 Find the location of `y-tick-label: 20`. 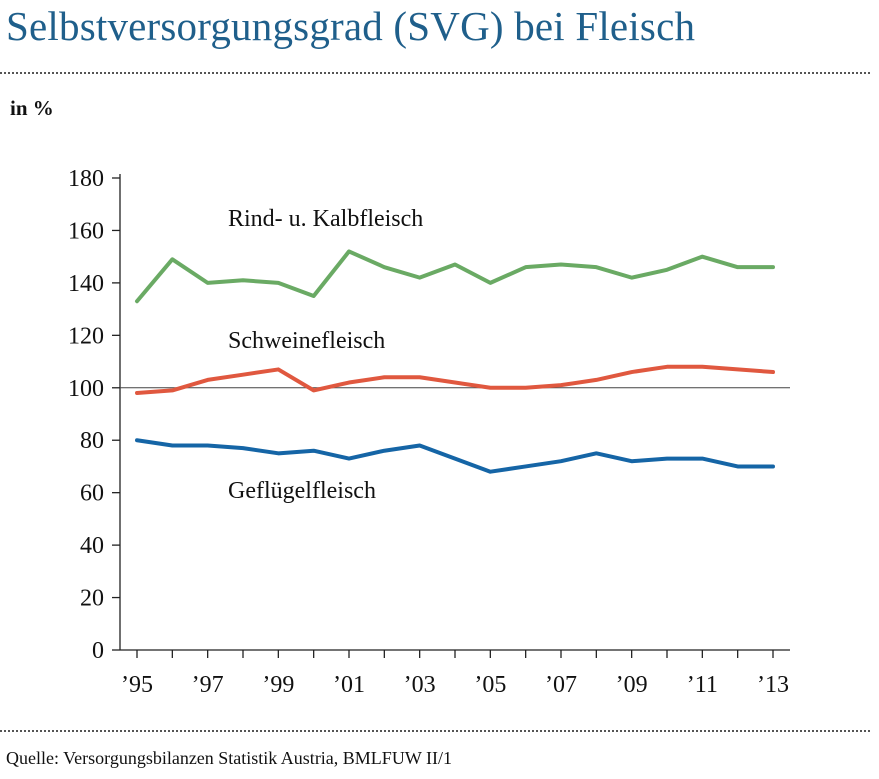

y-tick-label: 20 is located at coordinates (92, 599).